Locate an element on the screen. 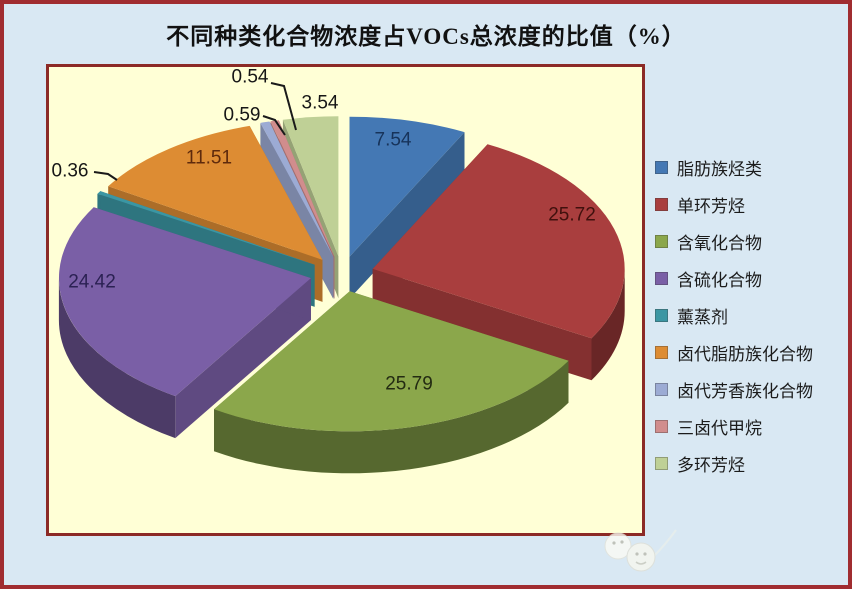 This screenshot has width=852, height=589. data-label: 0.59 is located at coordinates (242, 115).